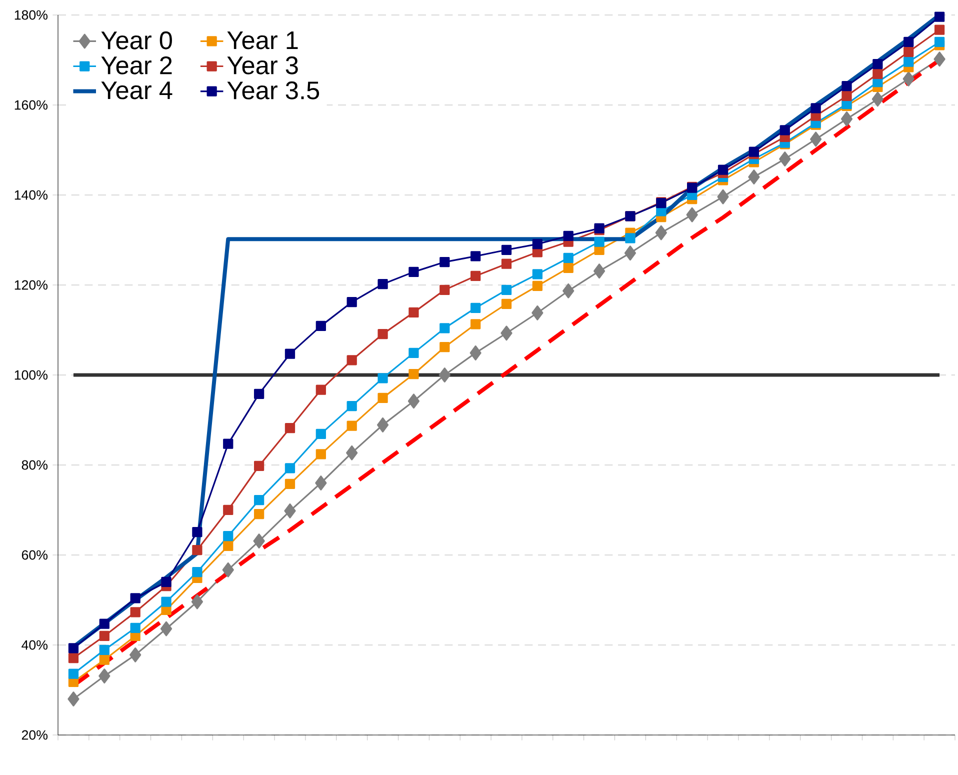 This screenshot has width=958, height=775. Describe the element at coordinates (136, 65) in the screenshot. I see `legend-label: Year 2` at that location.